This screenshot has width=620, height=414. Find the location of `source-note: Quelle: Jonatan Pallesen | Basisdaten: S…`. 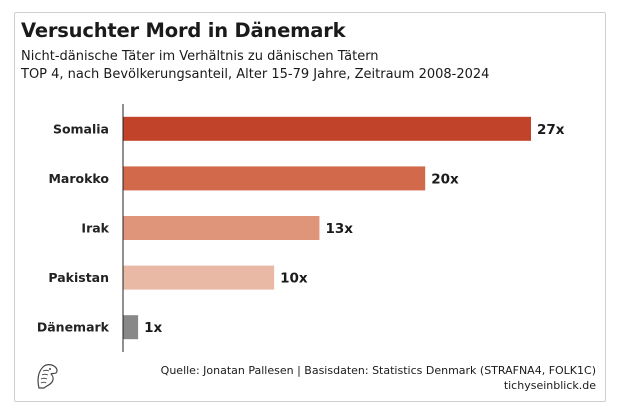

source-note: Quelle: Jonatan Pallesen | Basisdaten: S… is located at coordinates (378, 370).